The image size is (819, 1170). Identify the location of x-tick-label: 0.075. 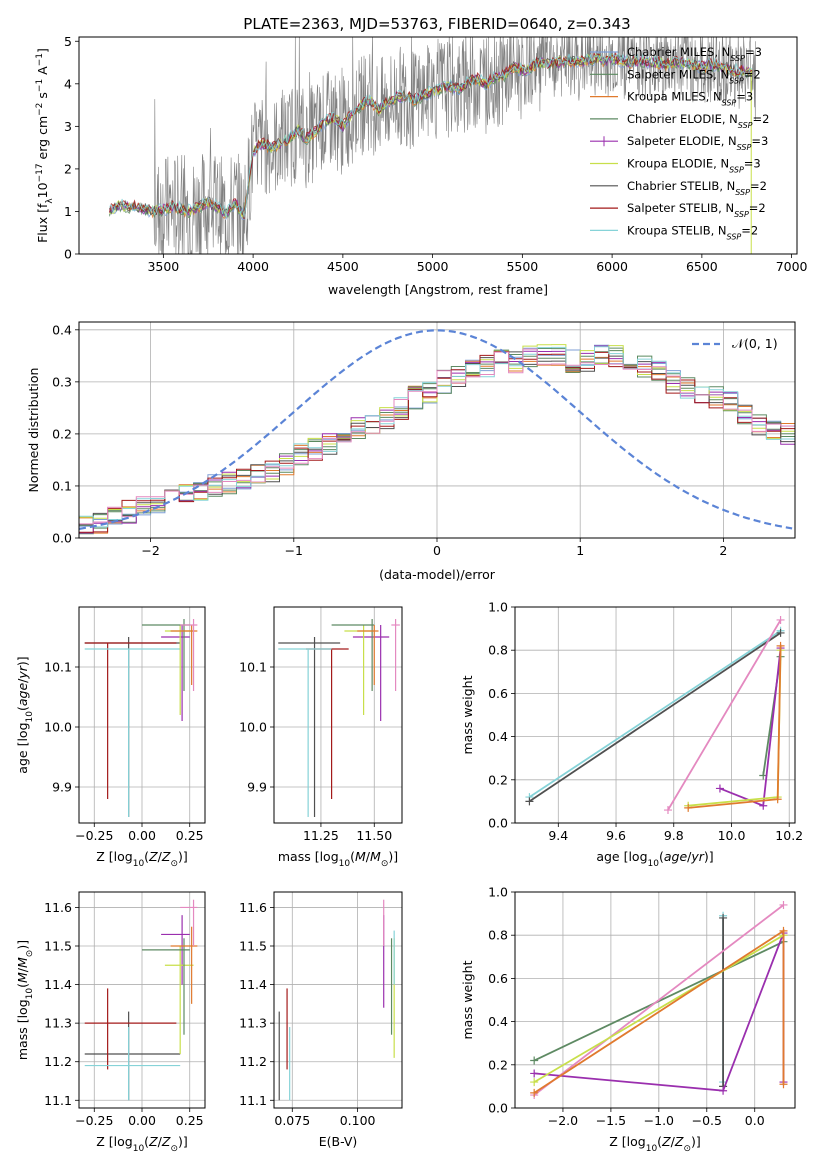
(292, 1120).